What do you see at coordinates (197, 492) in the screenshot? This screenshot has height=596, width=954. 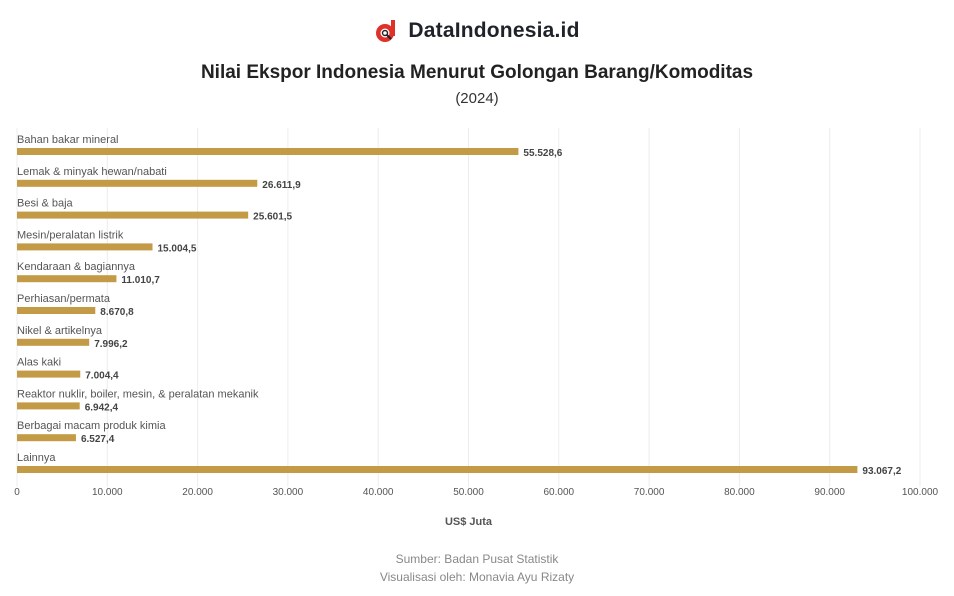 I see `x-tick-label: 20.000` at bounding box center [197, 492].